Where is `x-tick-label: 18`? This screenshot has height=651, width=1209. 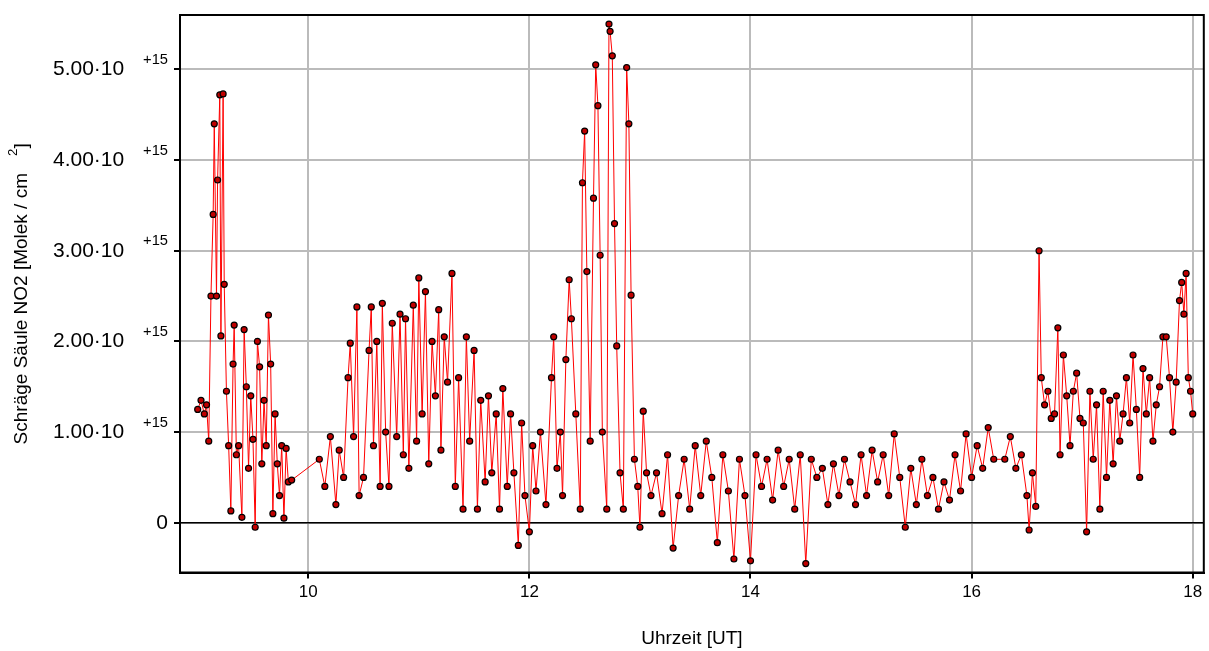
x-tick-label: 18 is located at coordinates (1193, 592).